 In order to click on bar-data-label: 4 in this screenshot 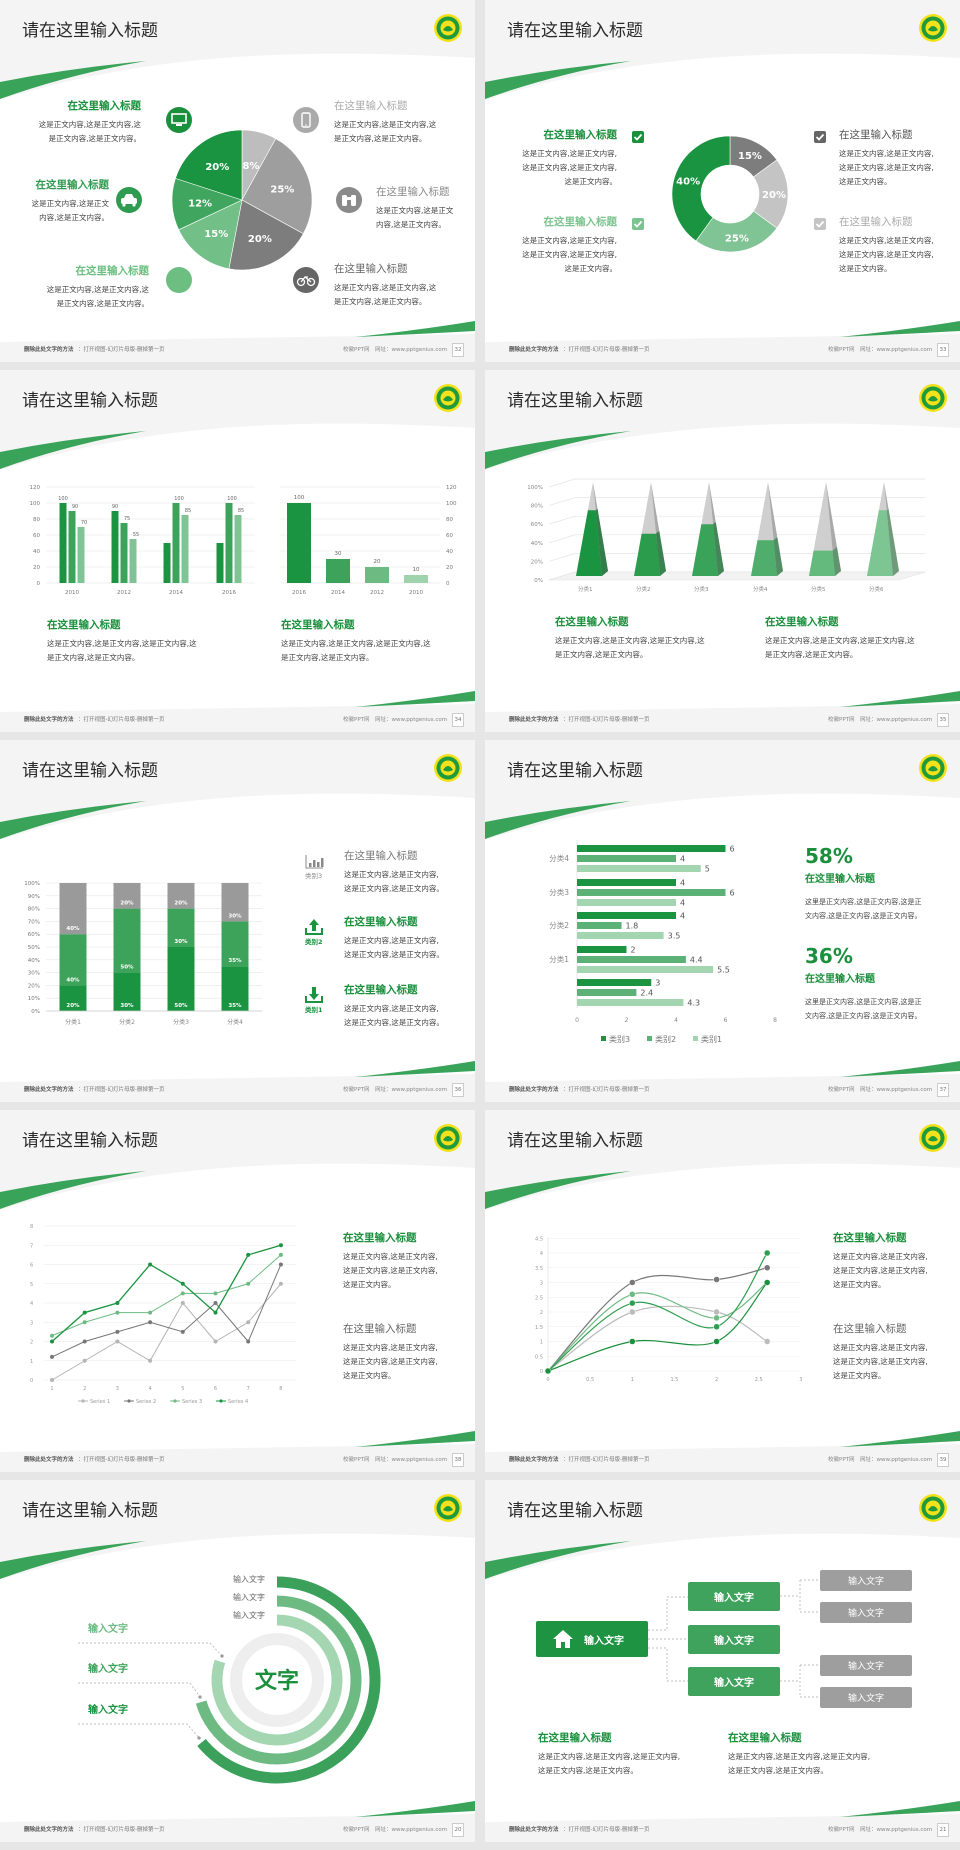, I will do `click(682, 903)`.